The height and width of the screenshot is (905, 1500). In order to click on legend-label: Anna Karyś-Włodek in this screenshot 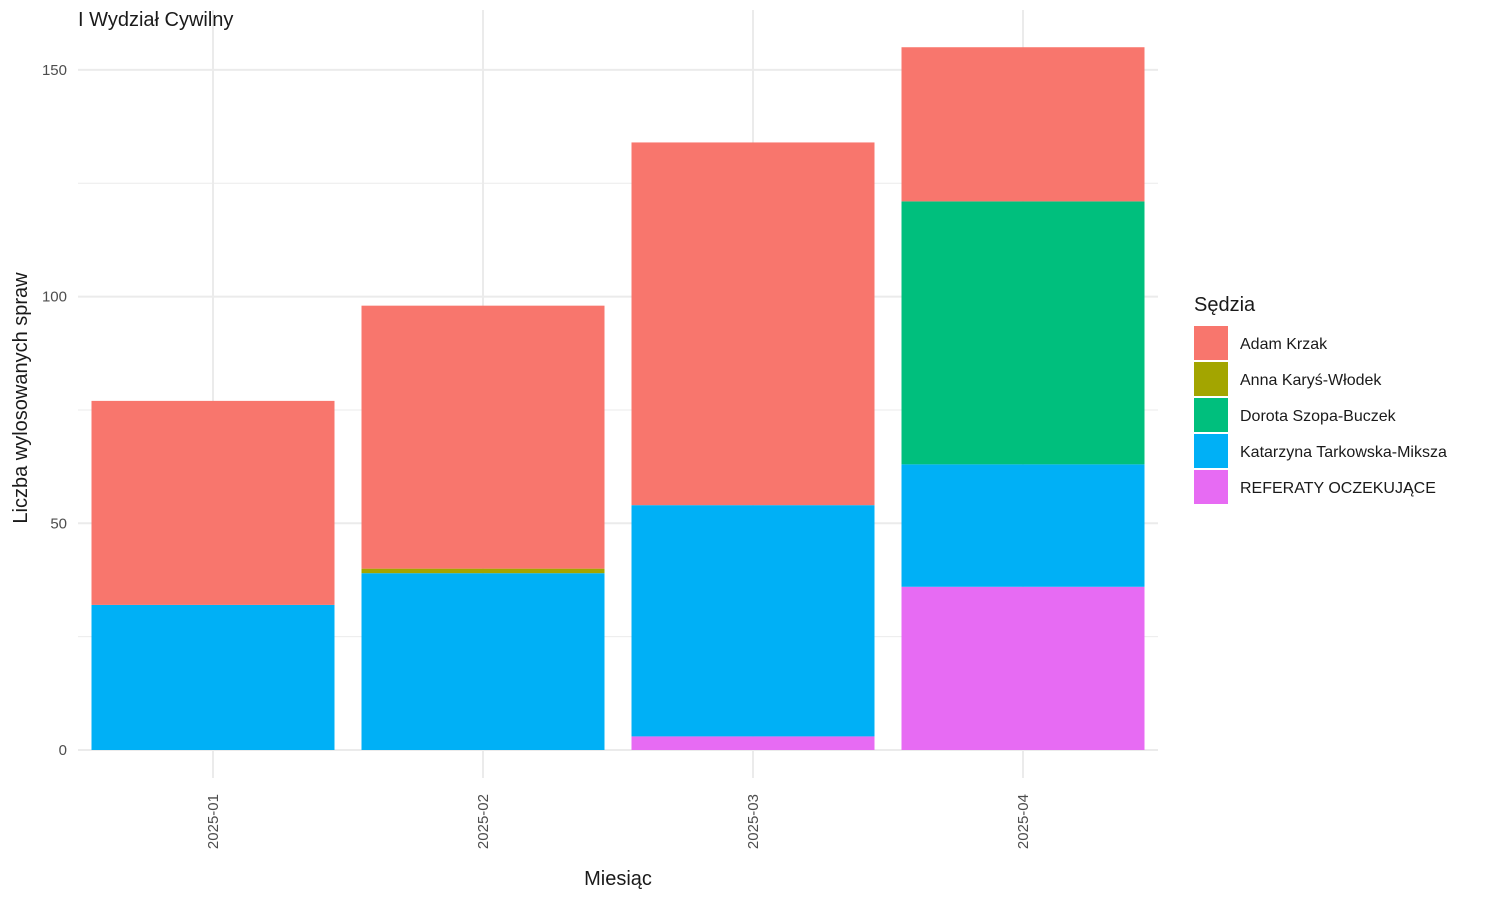, I will do `click(1311, 380)`.